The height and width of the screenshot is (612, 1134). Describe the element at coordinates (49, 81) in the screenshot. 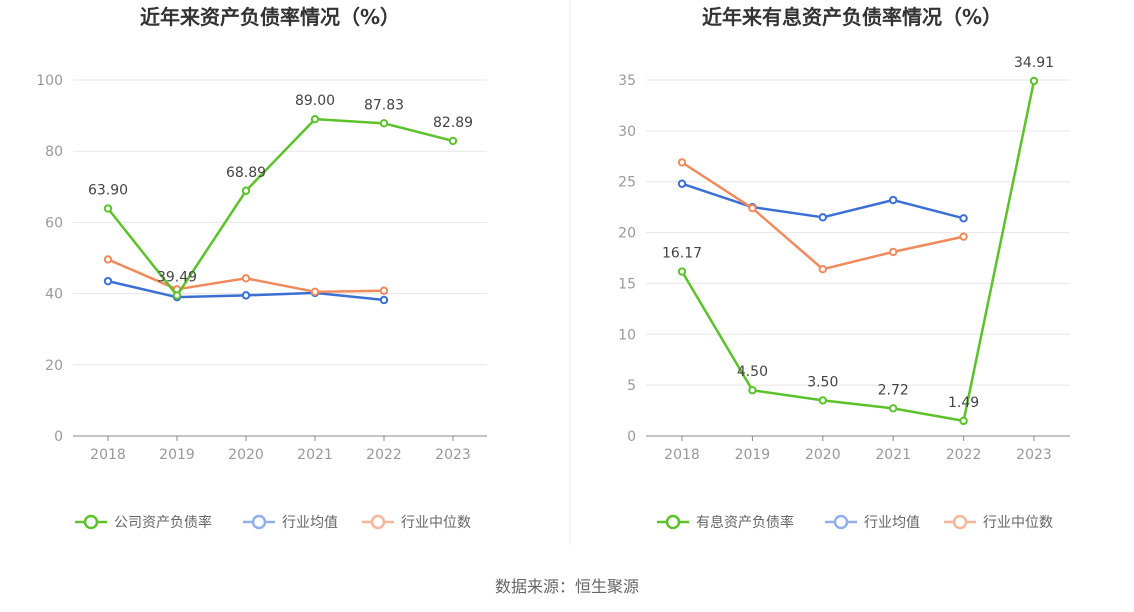

I see `y-tick-label: 100` at that location.